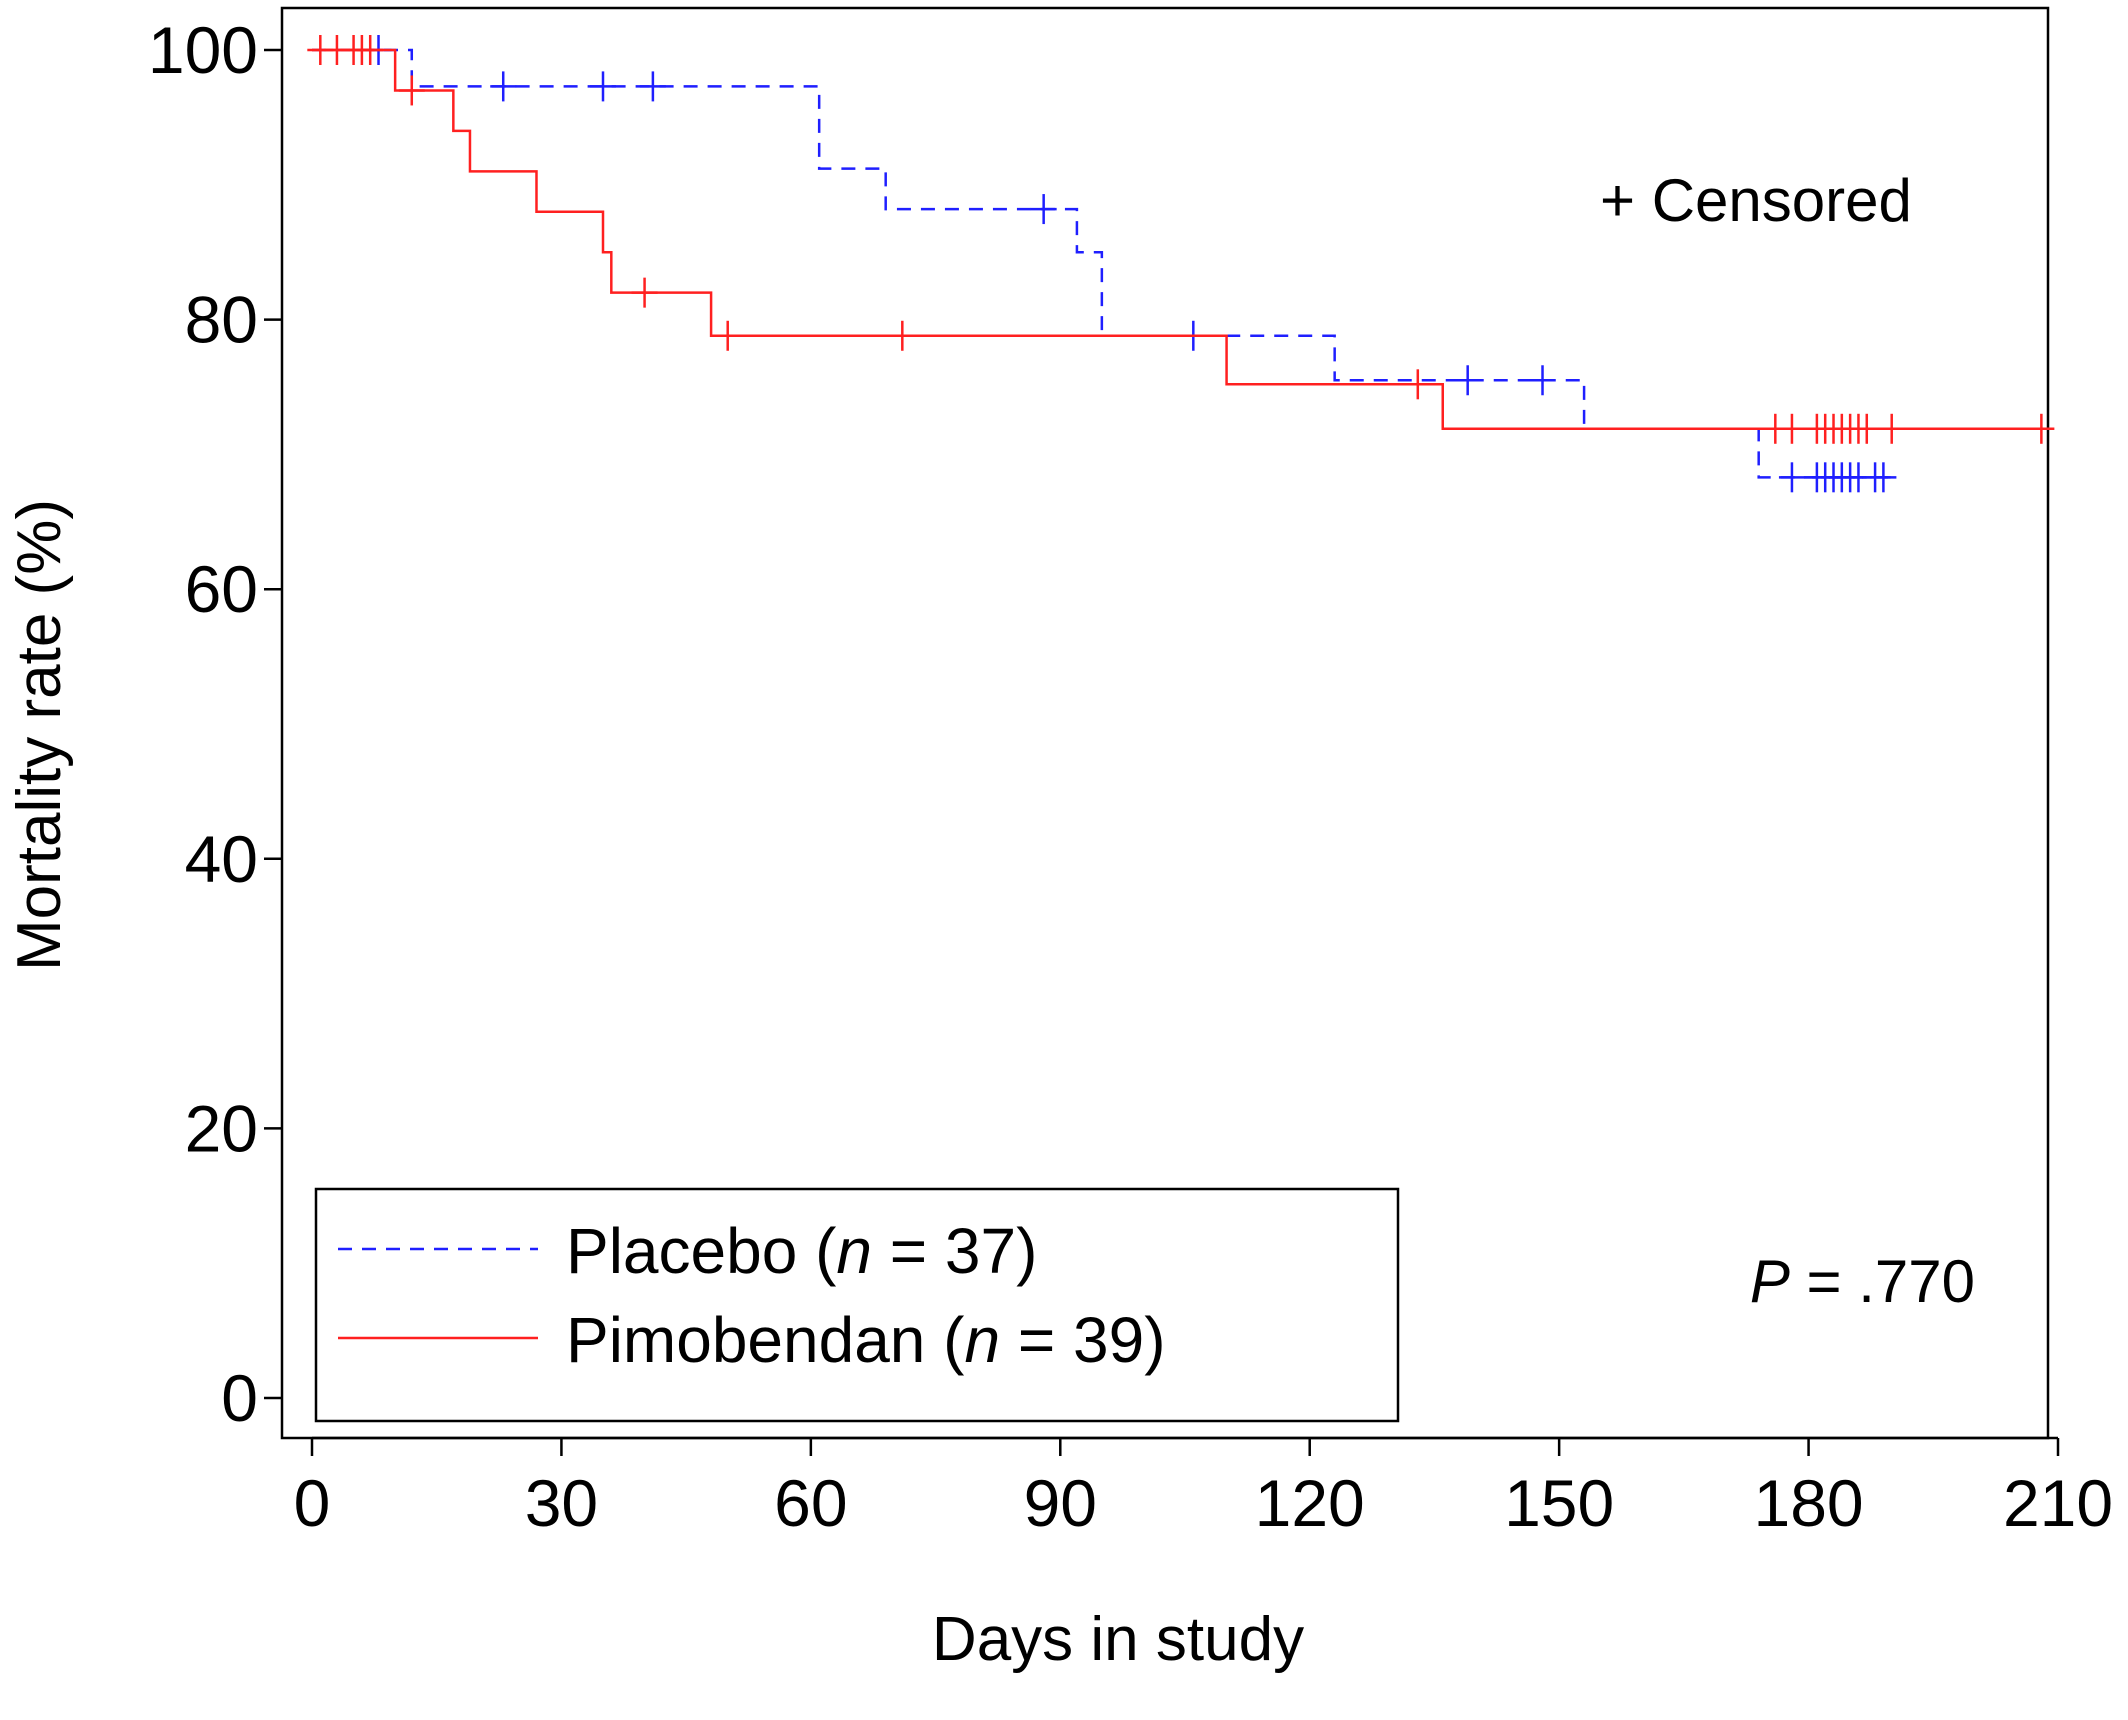  I want to click on p-value: P = .770, so click(1862, 1281).